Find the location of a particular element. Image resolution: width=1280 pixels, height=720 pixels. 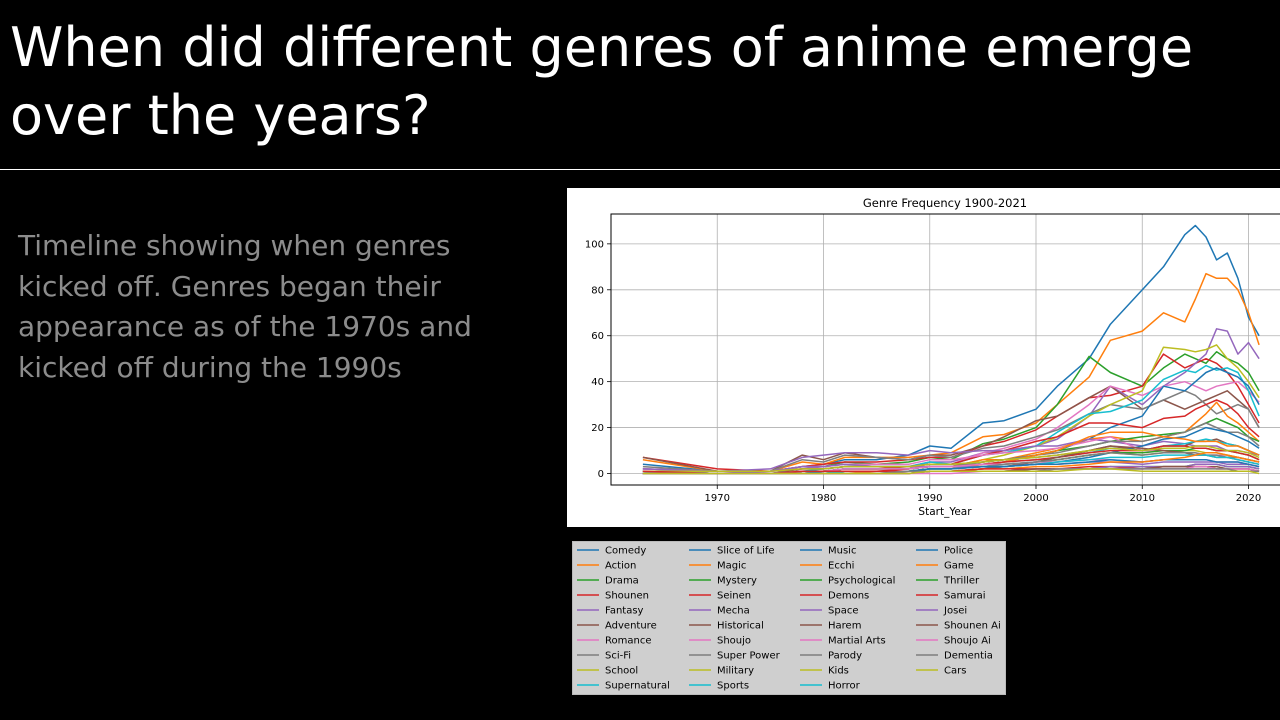

legend-label-horror: Horror is located at coordinates (844, 686).